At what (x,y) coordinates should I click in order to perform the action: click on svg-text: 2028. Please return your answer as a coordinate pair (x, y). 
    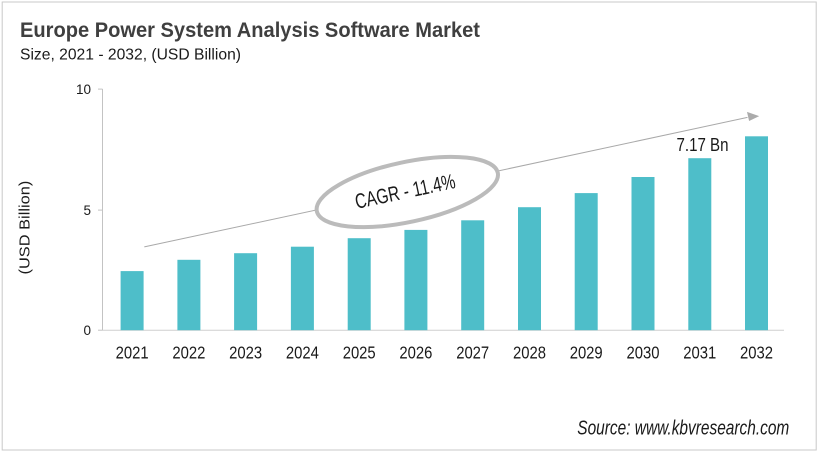
    Looking at the image, I should click on (529, 352).